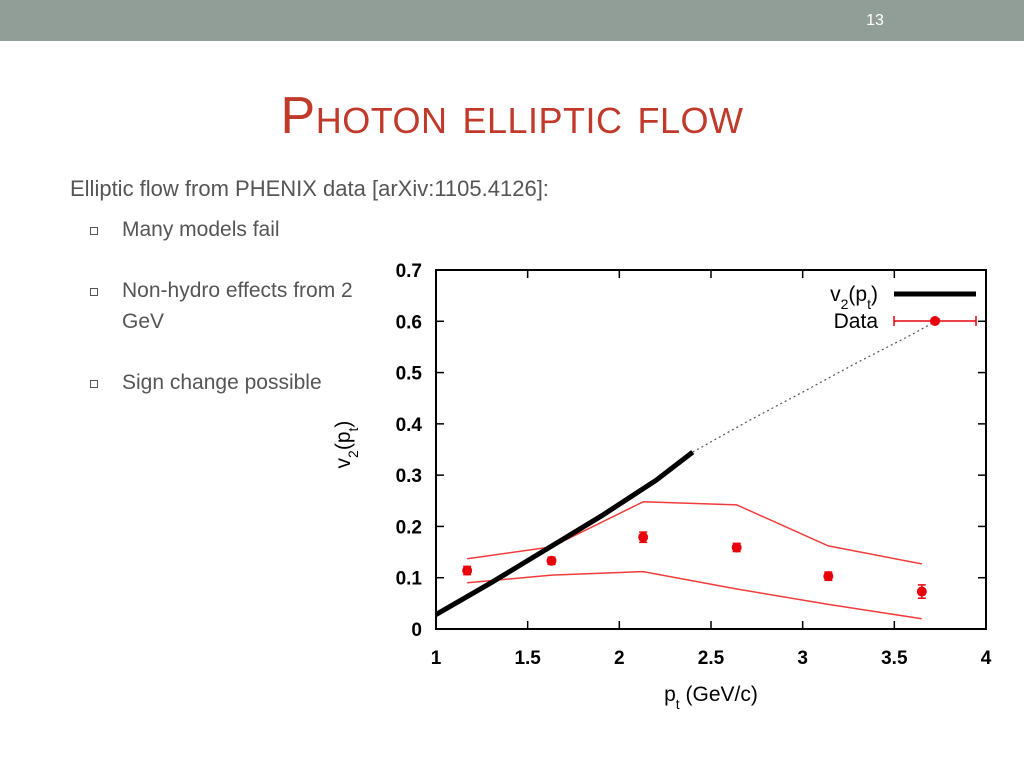 This screenshot has width=1024, height=768. What do you see at coordinates (409, 579) in the screenshot?
I see `y-tick-label: 0.1` at bounding box center [409, 579].